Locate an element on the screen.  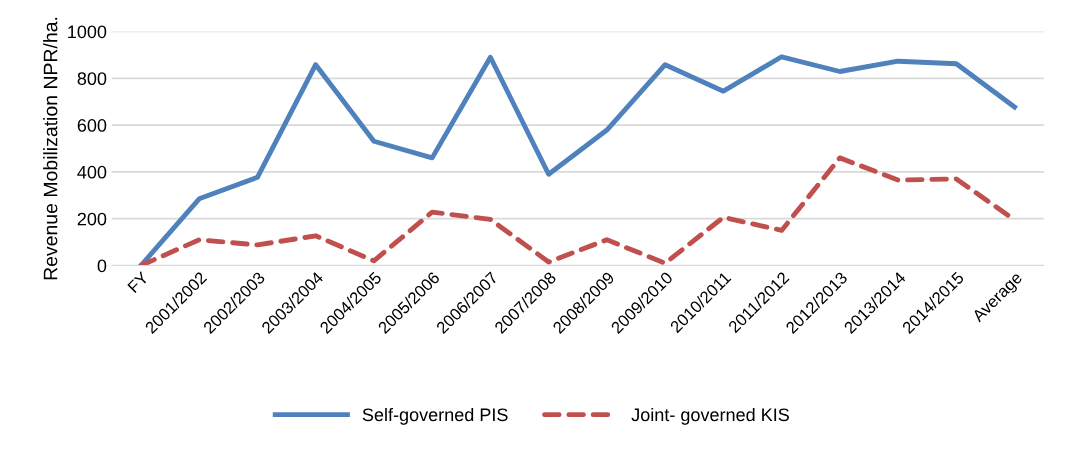
y-tick-label: 200 is located at coordinates (92, 219).